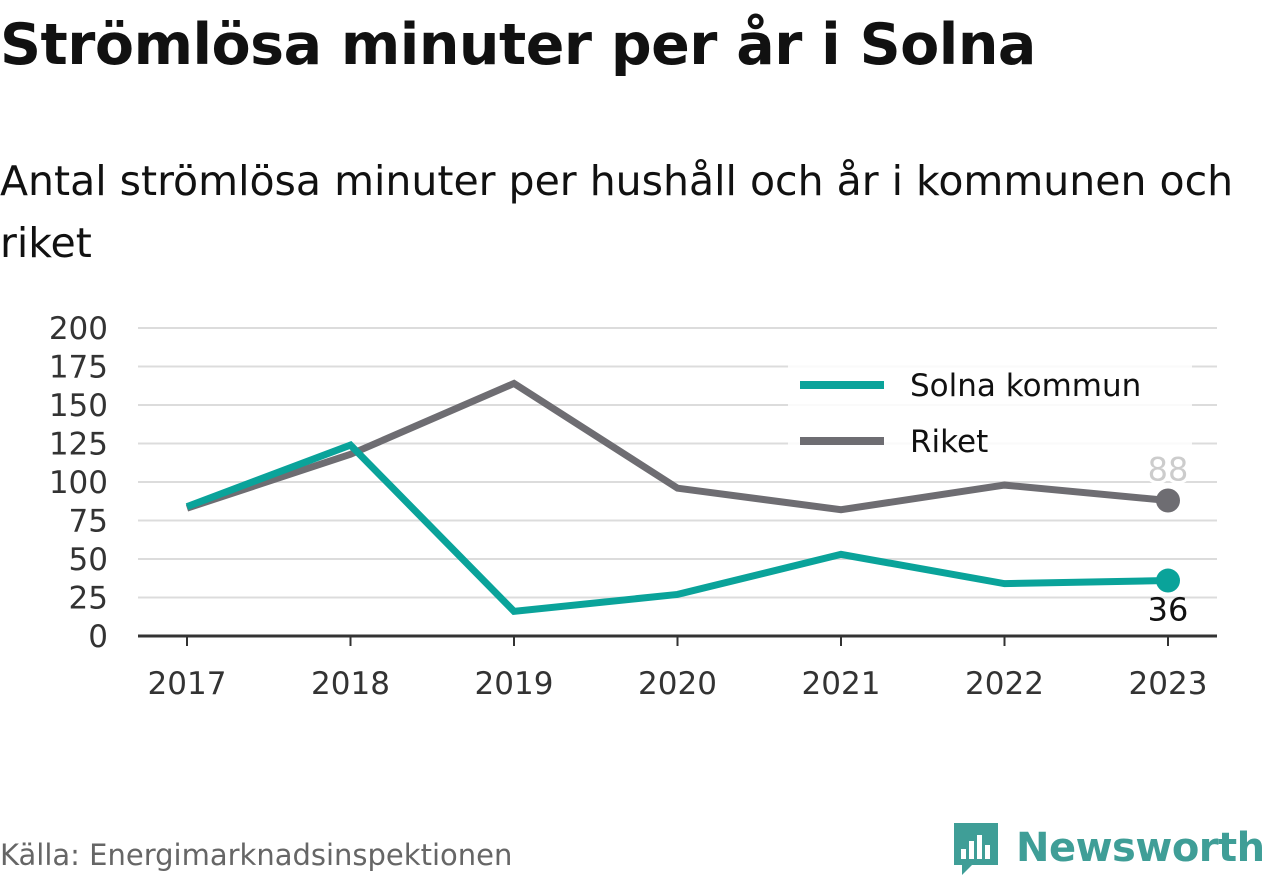  Describe the element at coordinates (976, 849) in the screenshot. I see `newsworthy-logo-icon` at that location.